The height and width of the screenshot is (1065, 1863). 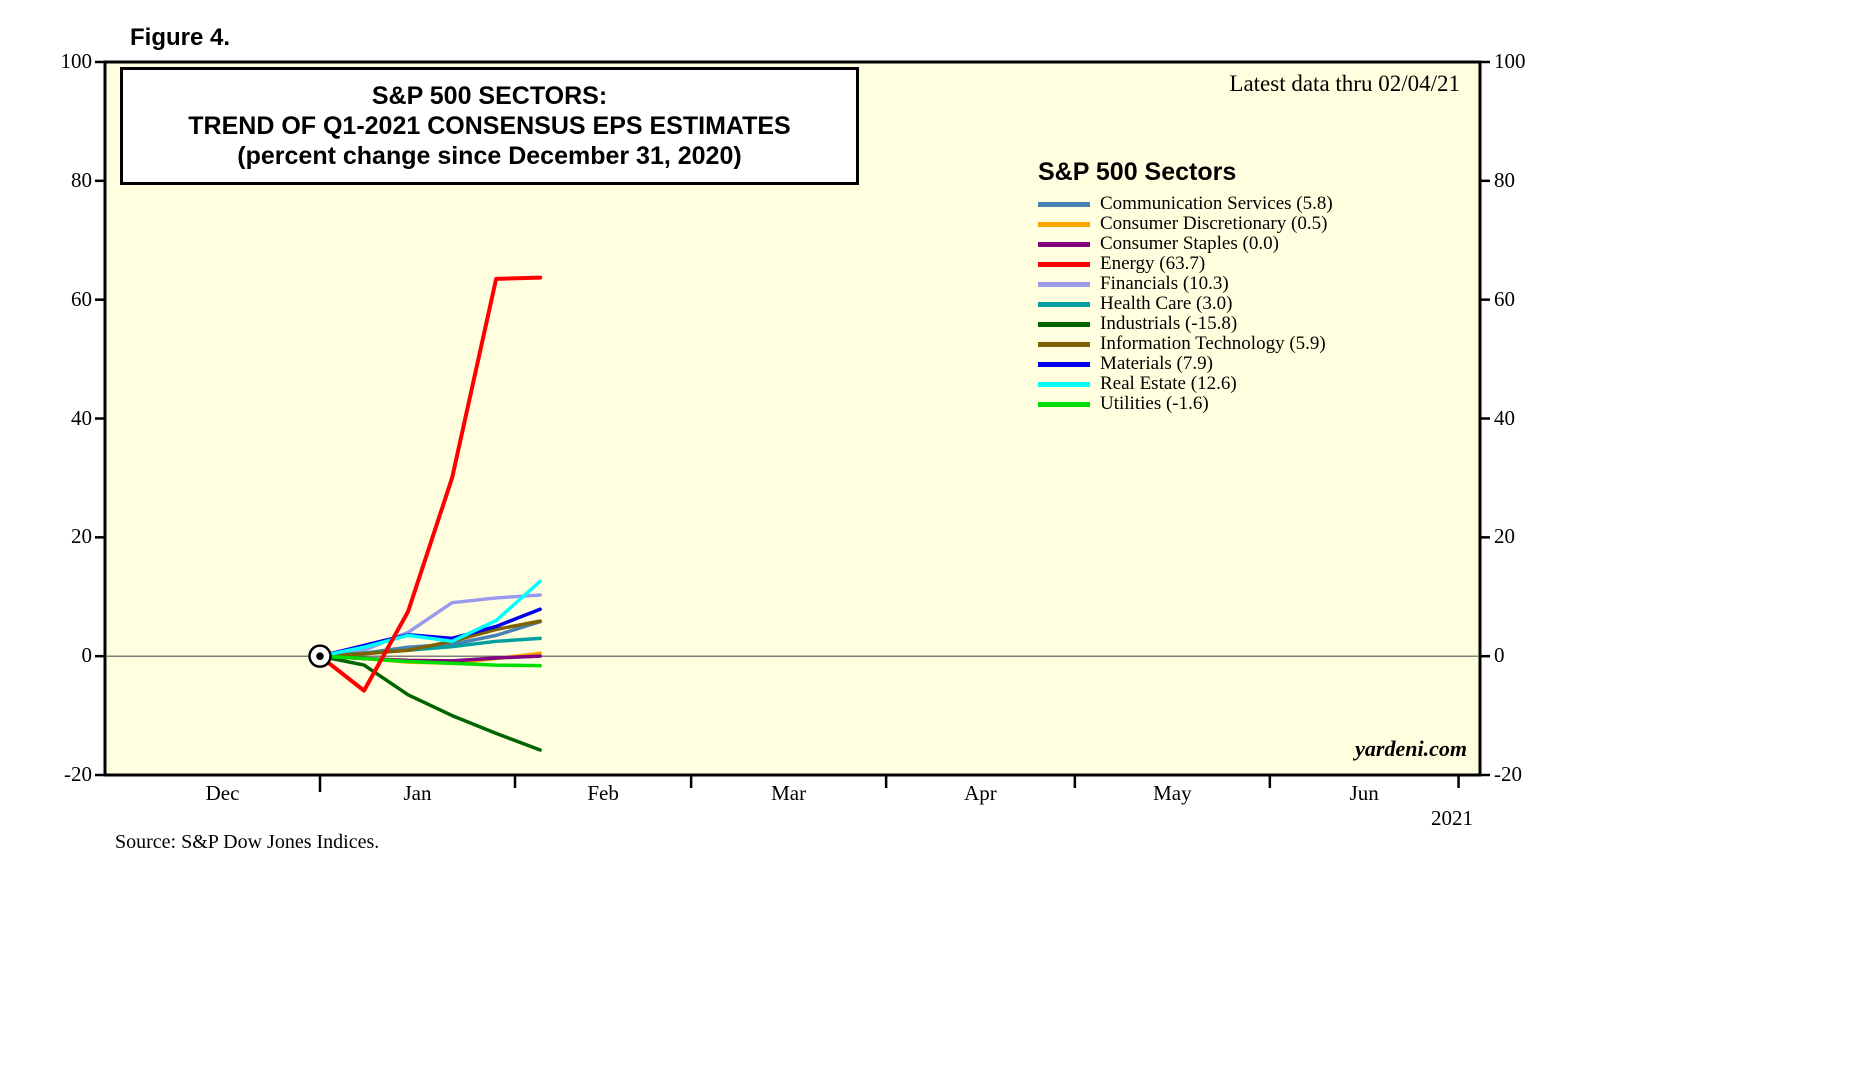 I want to click on y-tick-label-right-60: 60, so click(x=1504, y=298).